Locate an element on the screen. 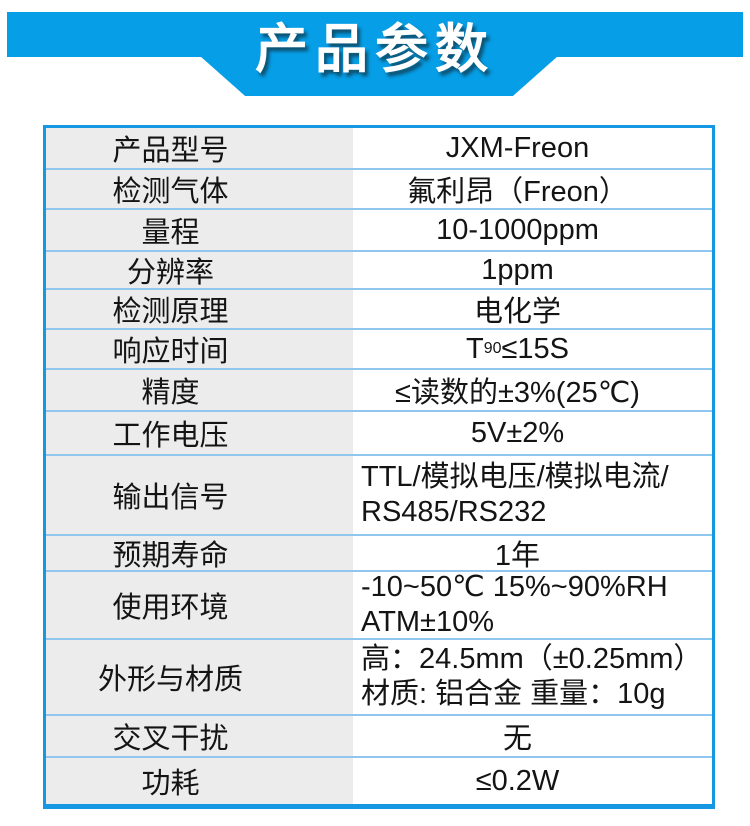  spec-value: 电化学 is located at coordinates (532, 309).